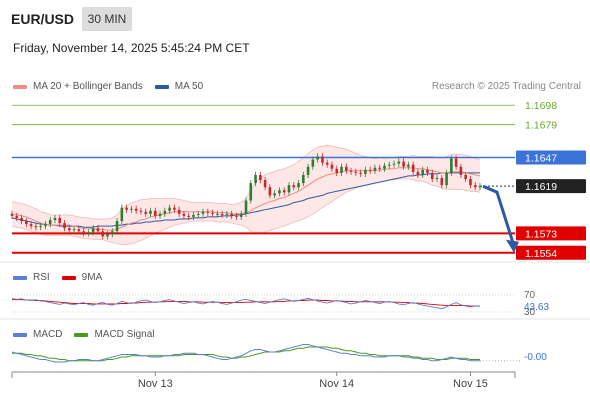  What do you see at coordinates (114, 86) in the screenshot?
I see `price-legend: MA 20 + Bollinger Bands MA 50` at bounding box center [114, 86].